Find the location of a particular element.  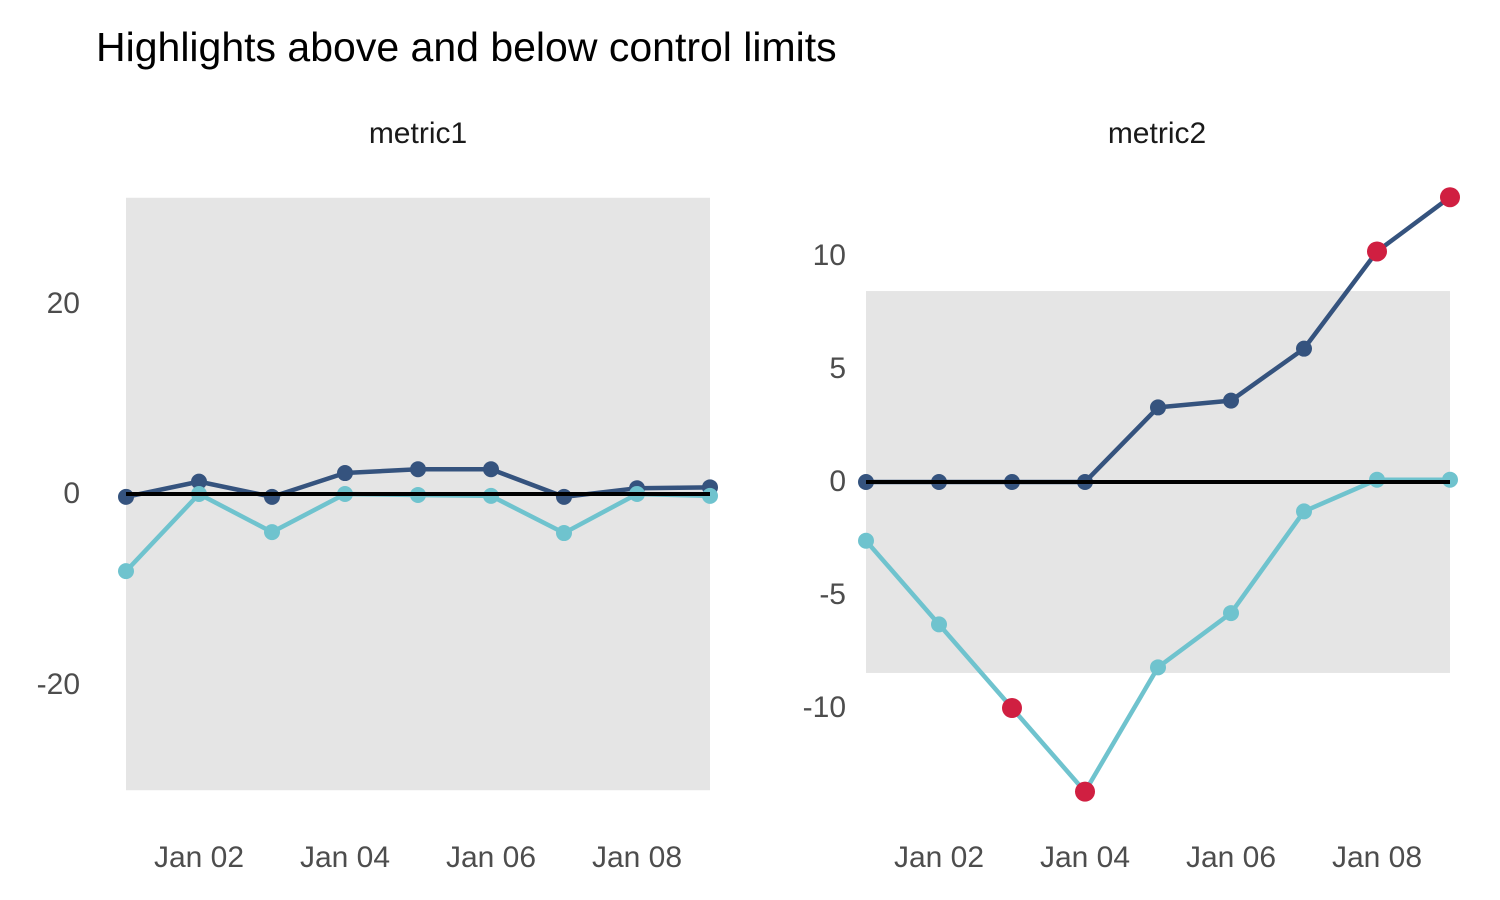

y-tick-label: 10 is located at coordinates (829, 255).